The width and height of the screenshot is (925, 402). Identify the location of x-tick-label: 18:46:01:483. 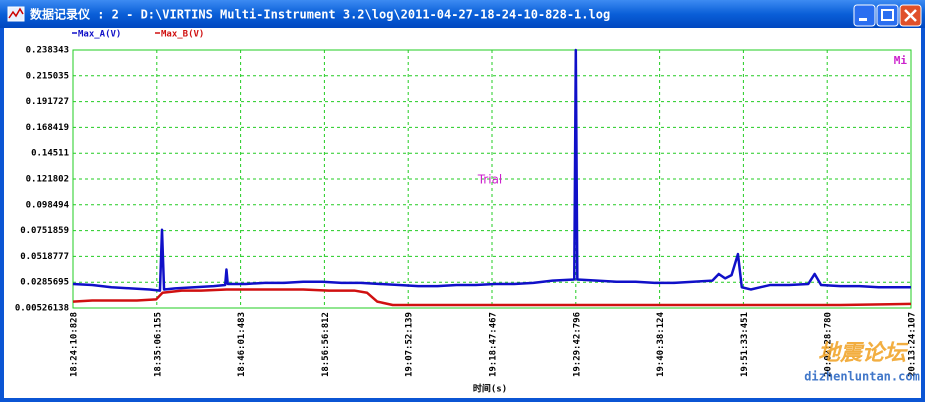
(242, 344).